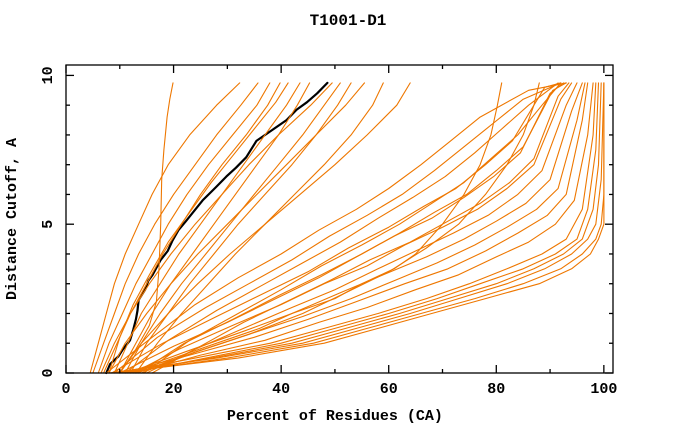 The height and width of the screenshot is (440, 680). I want to click on x-tick-label: 60, so click(389, 389).